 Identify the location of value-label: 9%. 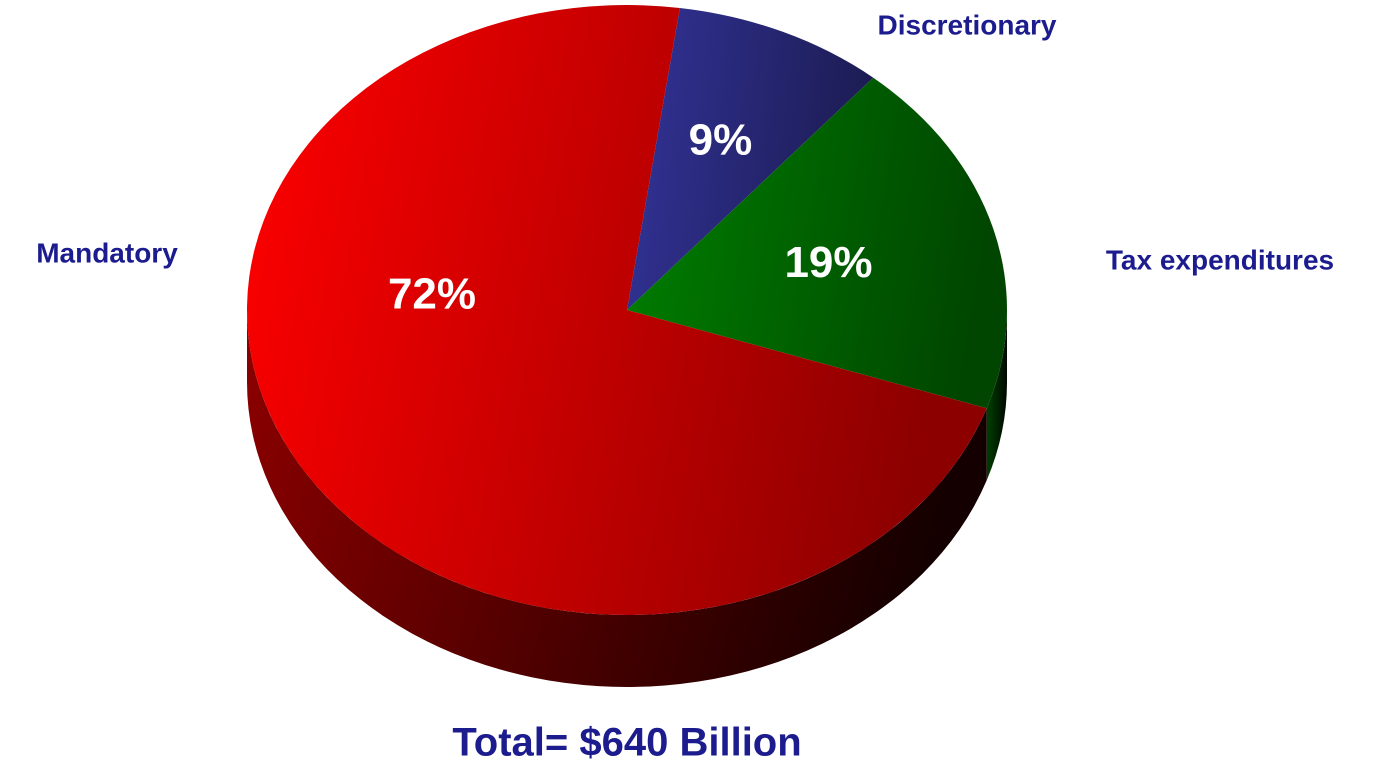
(721, 140).